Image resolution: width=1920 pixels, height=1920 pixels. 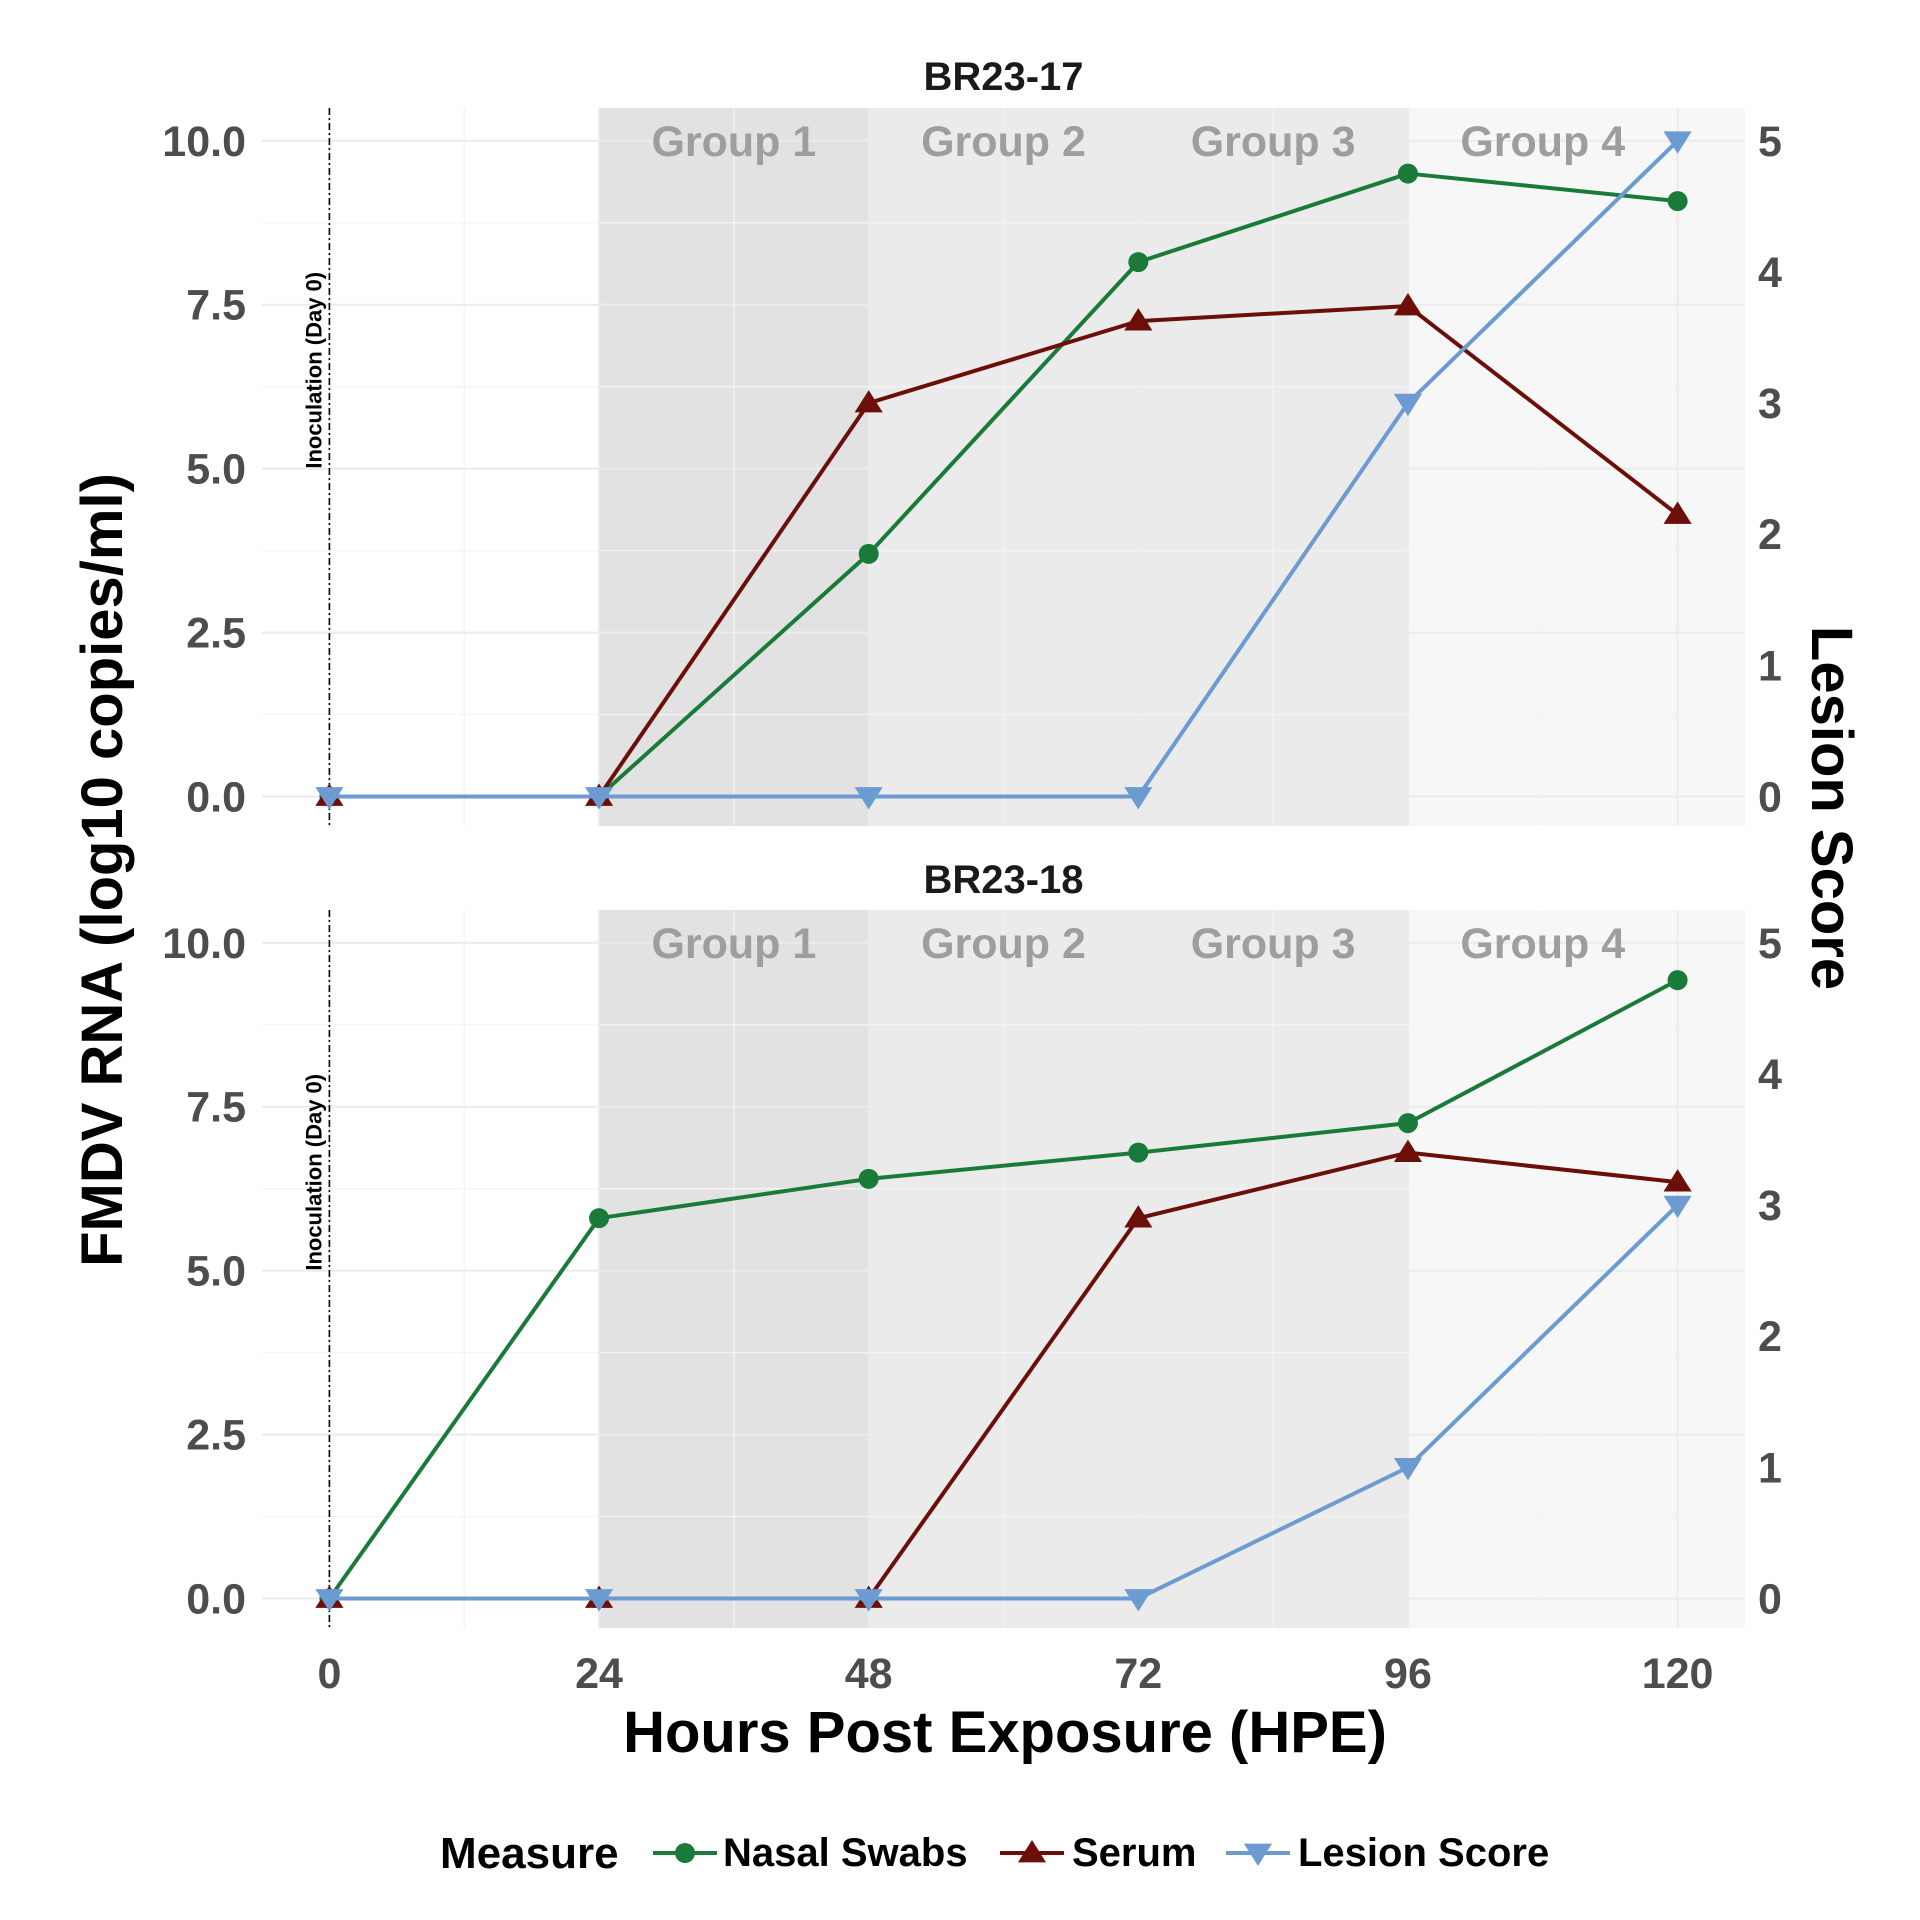 I want to click on x-tick-label: 0, so click(x=329, y=1674).